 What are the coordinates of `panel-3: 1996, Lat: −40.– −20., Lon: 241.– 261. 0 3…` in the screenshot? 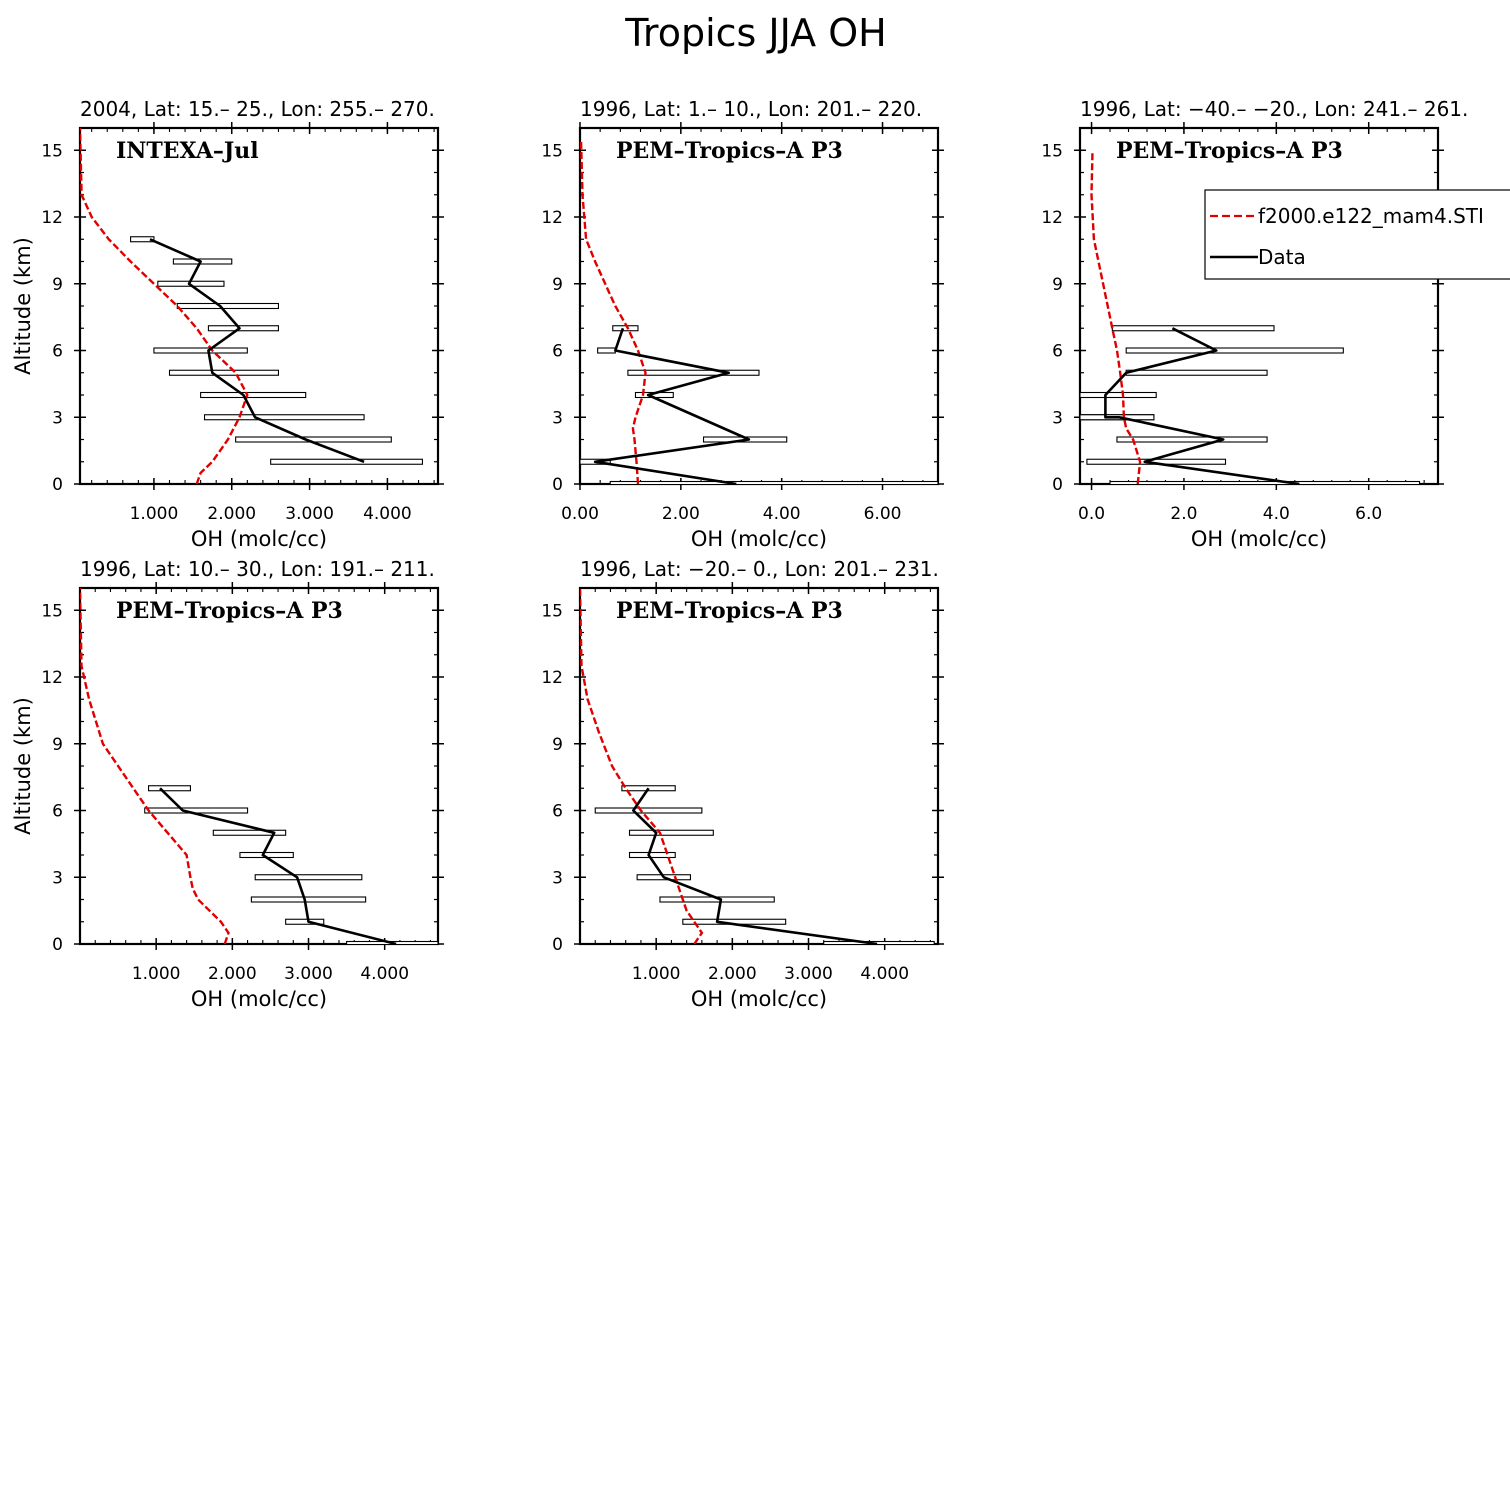 It's located at (1254, 324).